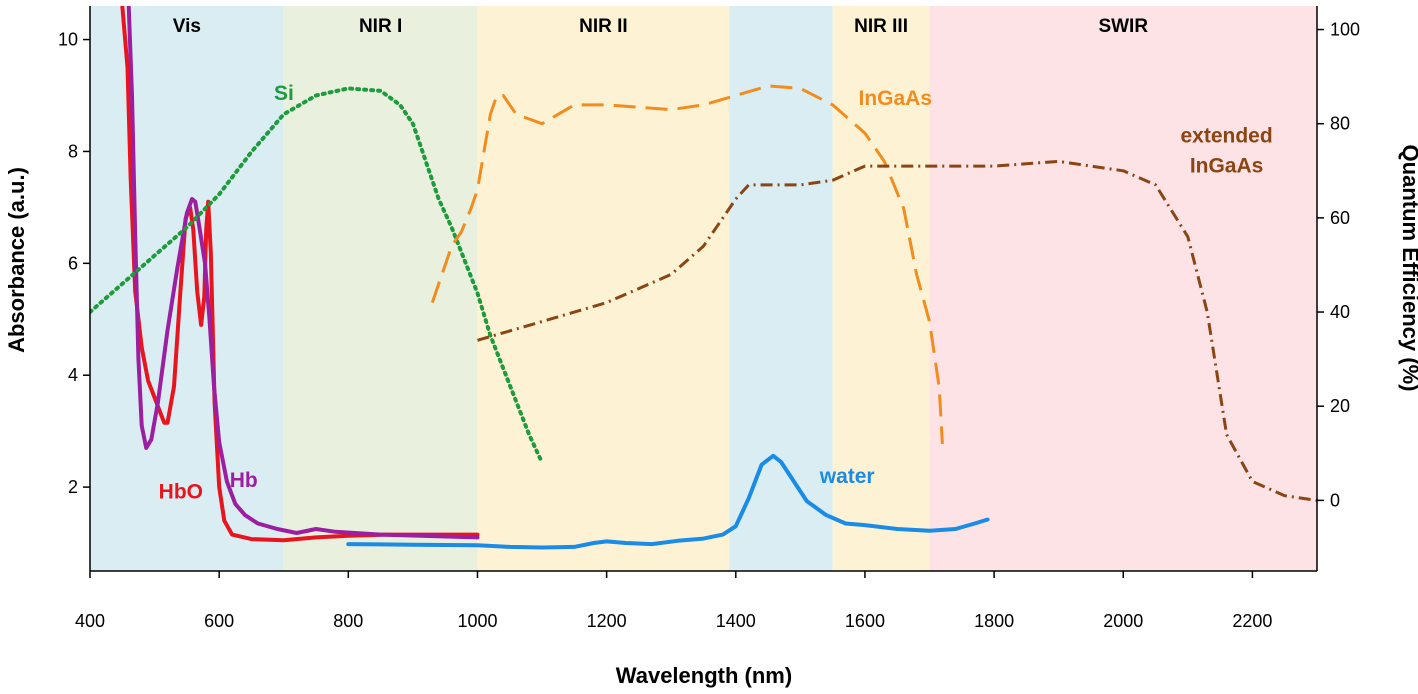 Image resolution: width=1418 pixels, height=694 pixels. I want to click on band-nir-iii, so click(881, 288).